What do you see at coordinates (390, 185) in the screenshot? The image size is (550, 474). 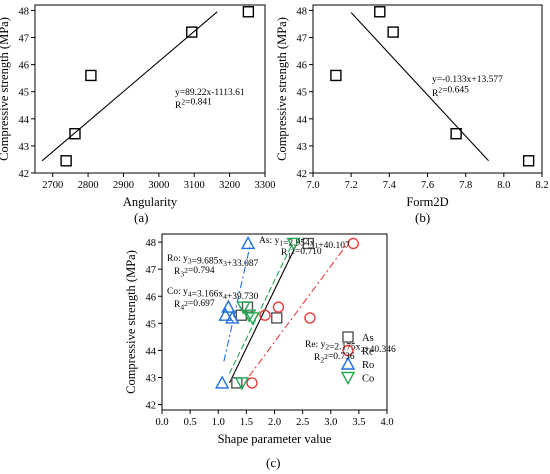 I see `x-tick-label: 7.4` at bounding box center [390, 185].